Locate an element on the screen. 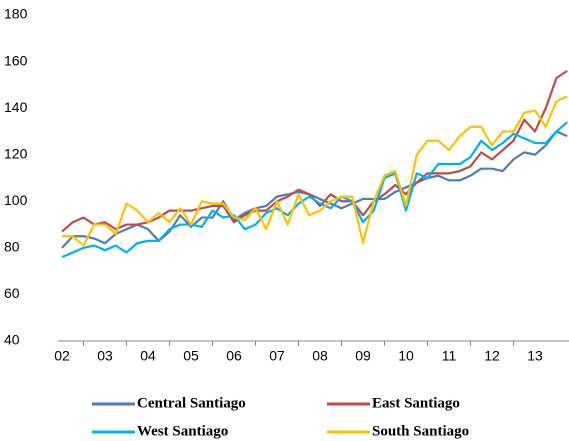 Image resolution: width=569 pixels, height=441 pixels. x-tick-label: 10 is located at coordinates (406, 356).